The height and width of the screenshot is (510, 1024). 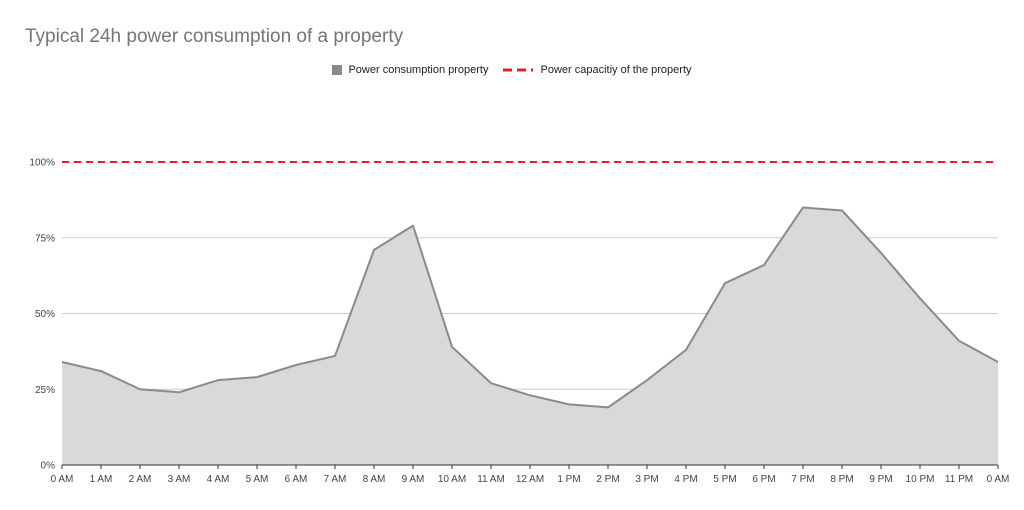 What do you see at coordinates (101, 479) in the screenshot?
I see `x-tick-label: 1 AM` at bounding box center [101, 479].